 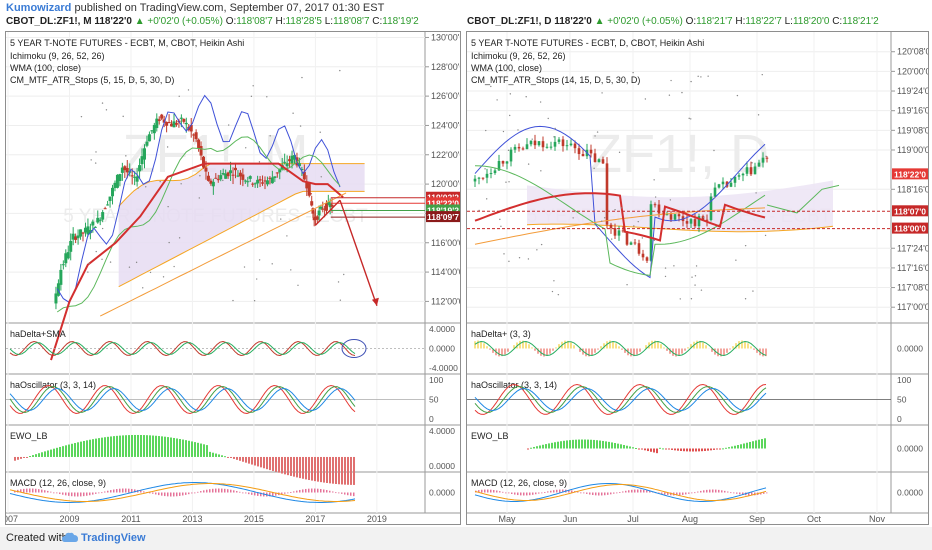 I want to click on right-senkou-span-b, so click(x=680, y=228).